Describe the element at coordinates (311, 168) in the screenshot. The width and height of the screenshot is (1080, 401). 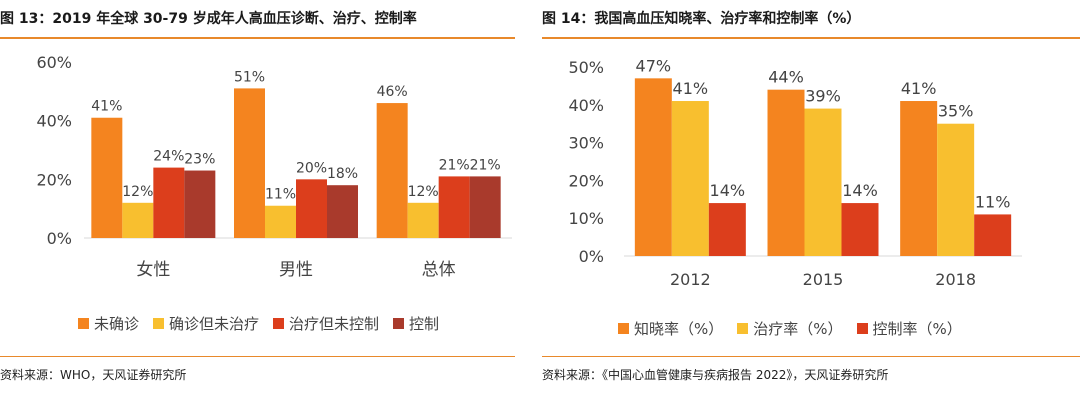
I see `data-label: 20%` at that location.